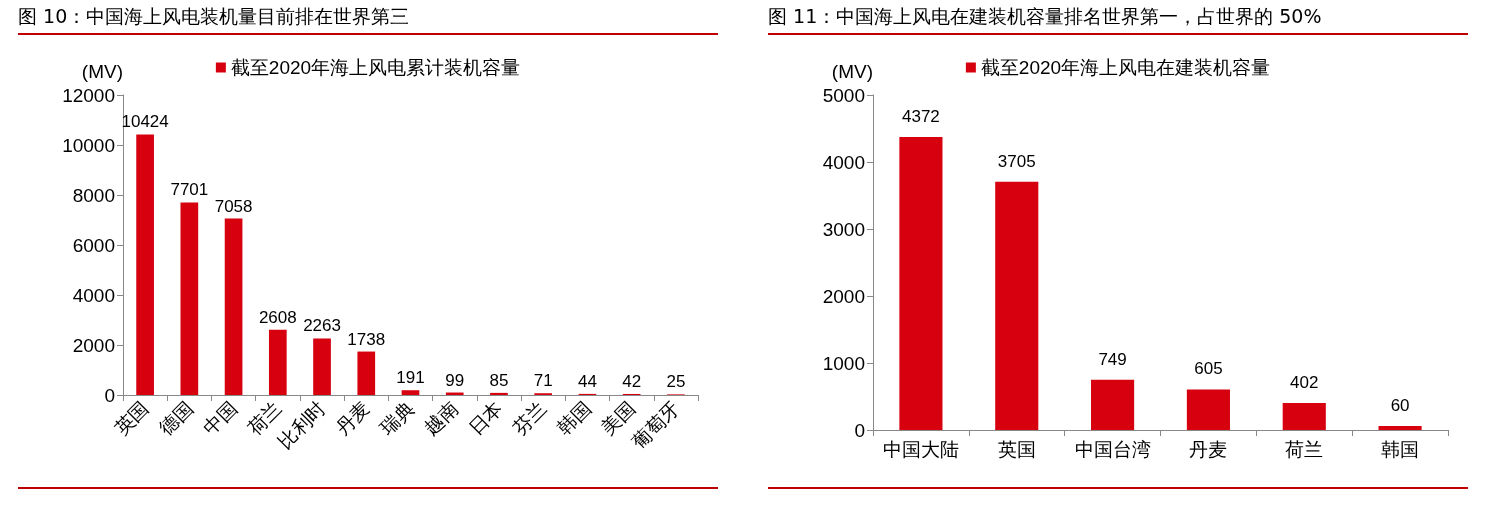  I want to click on data-label: 1738, so click(366, 339).